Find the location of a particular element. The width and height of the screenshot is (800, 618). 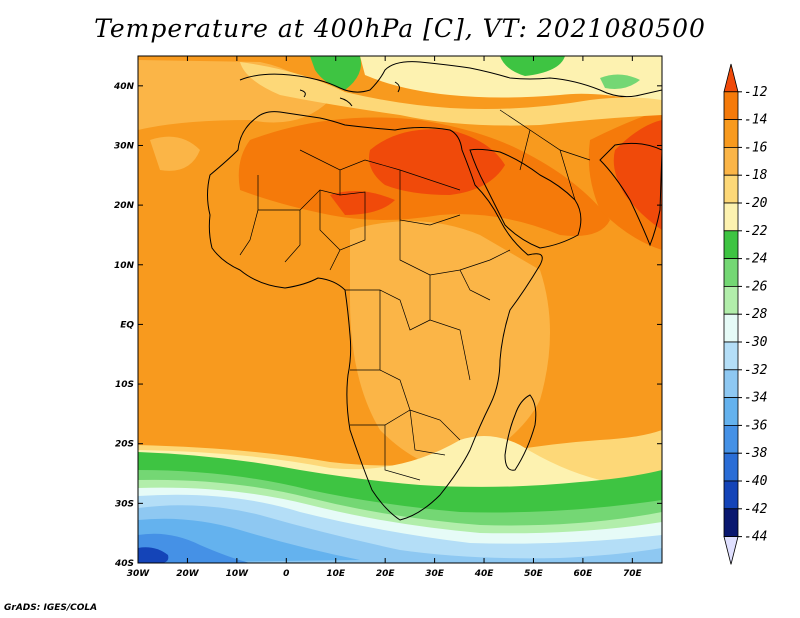

y-tick-label: 20S is located at coordinates (124, 445).